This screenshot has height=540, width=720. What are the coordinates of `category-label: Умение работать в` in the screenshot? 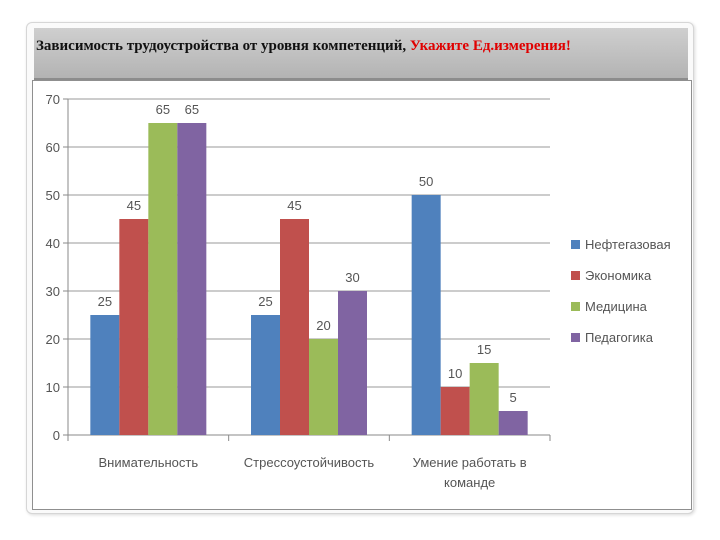 It's located at (470, 462).